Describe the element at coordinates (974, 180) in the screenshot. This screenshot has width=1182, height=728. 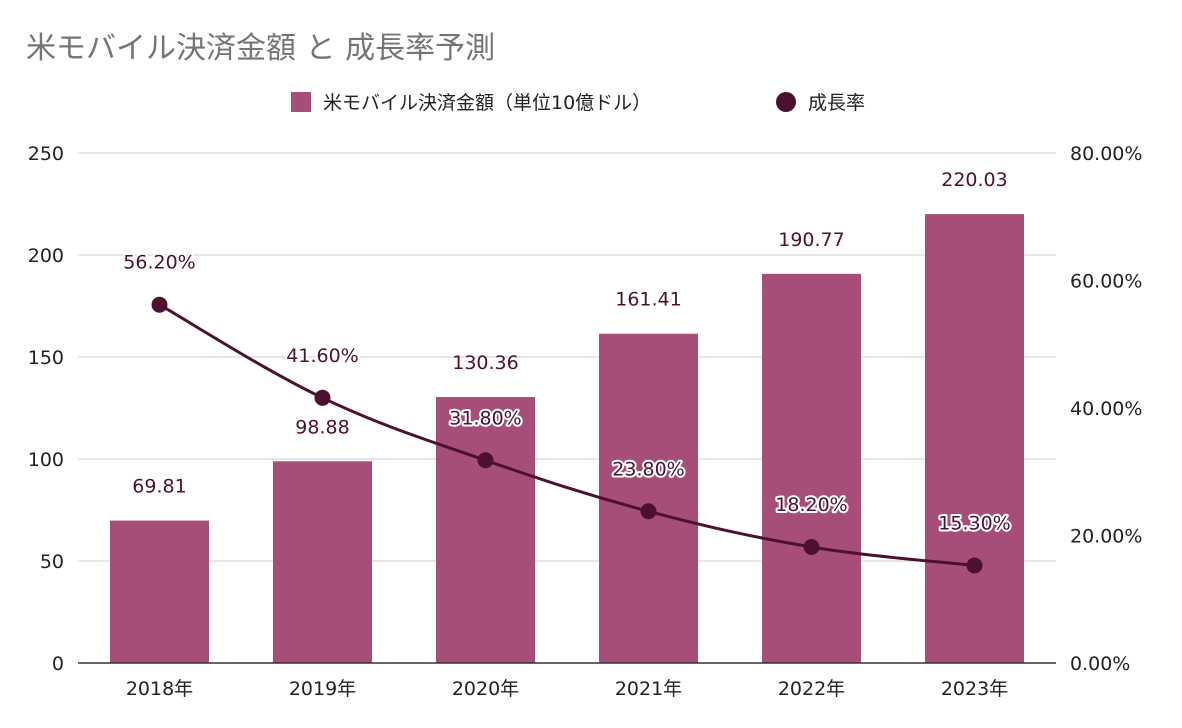
I see `bar-data-label: 220.03` at that location.